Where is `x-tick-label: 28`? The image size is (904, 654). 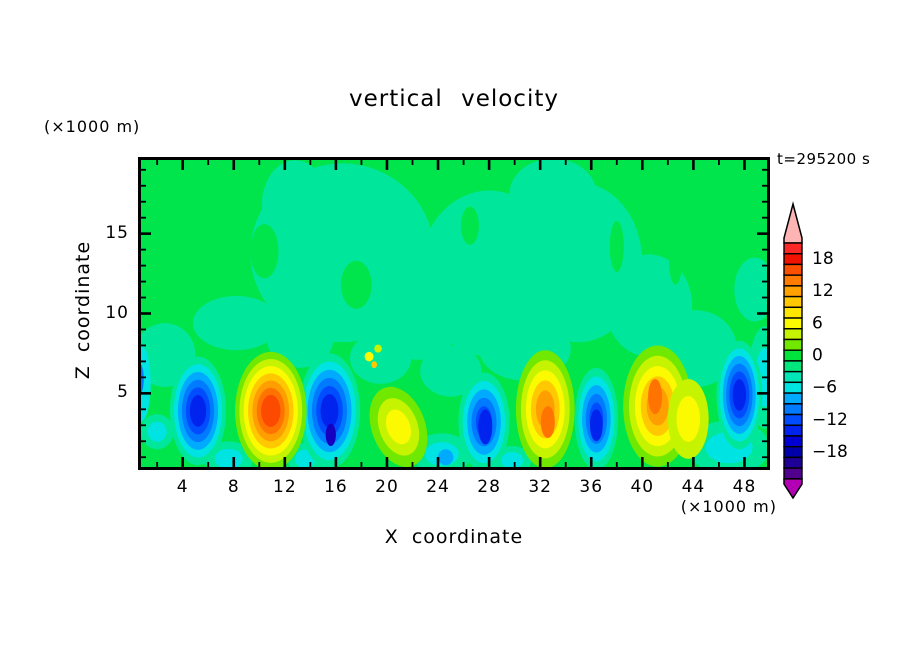
x-tick-label: 28 is located at coordinates (489, 487).